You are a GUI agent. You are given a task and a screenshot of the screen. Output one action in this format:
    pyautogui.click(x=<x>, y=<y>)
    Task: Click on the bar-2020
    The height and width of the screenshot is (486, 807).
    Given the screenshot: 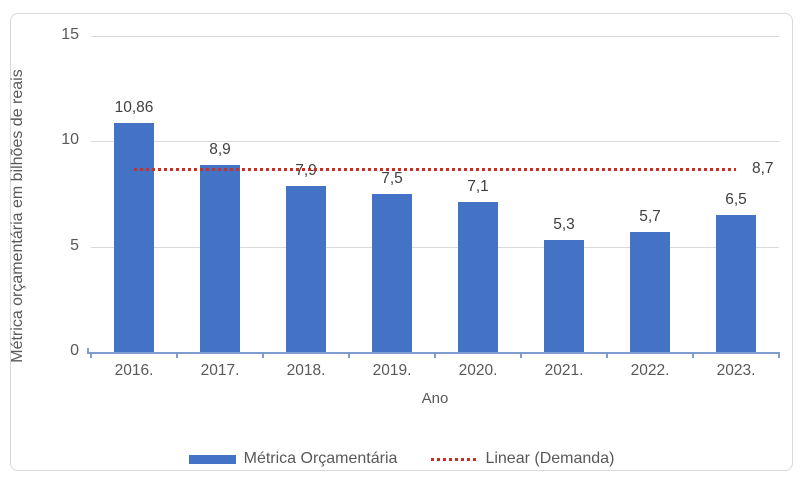 What is the action you would take?
    pyautogui.click(x=478, y=277)
    